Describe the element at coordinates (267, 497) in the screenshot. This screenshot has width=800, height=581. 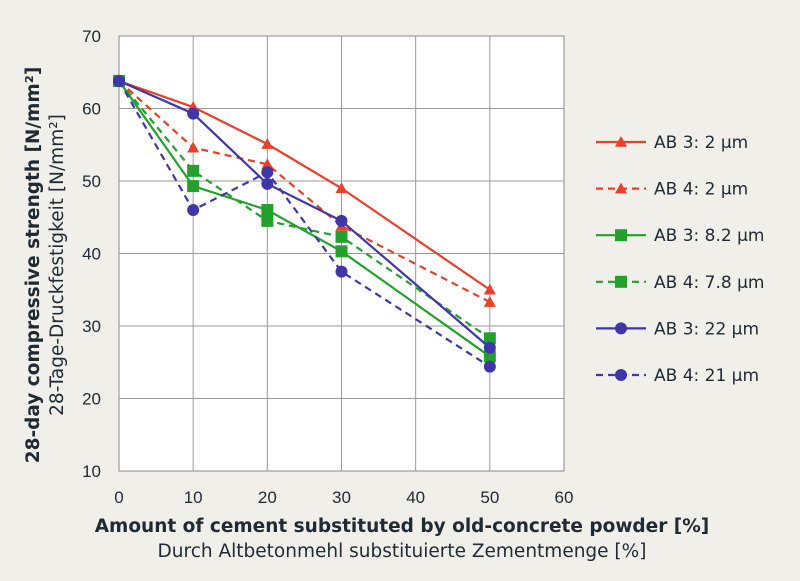
I see `x-tick-label: 20` at that location.